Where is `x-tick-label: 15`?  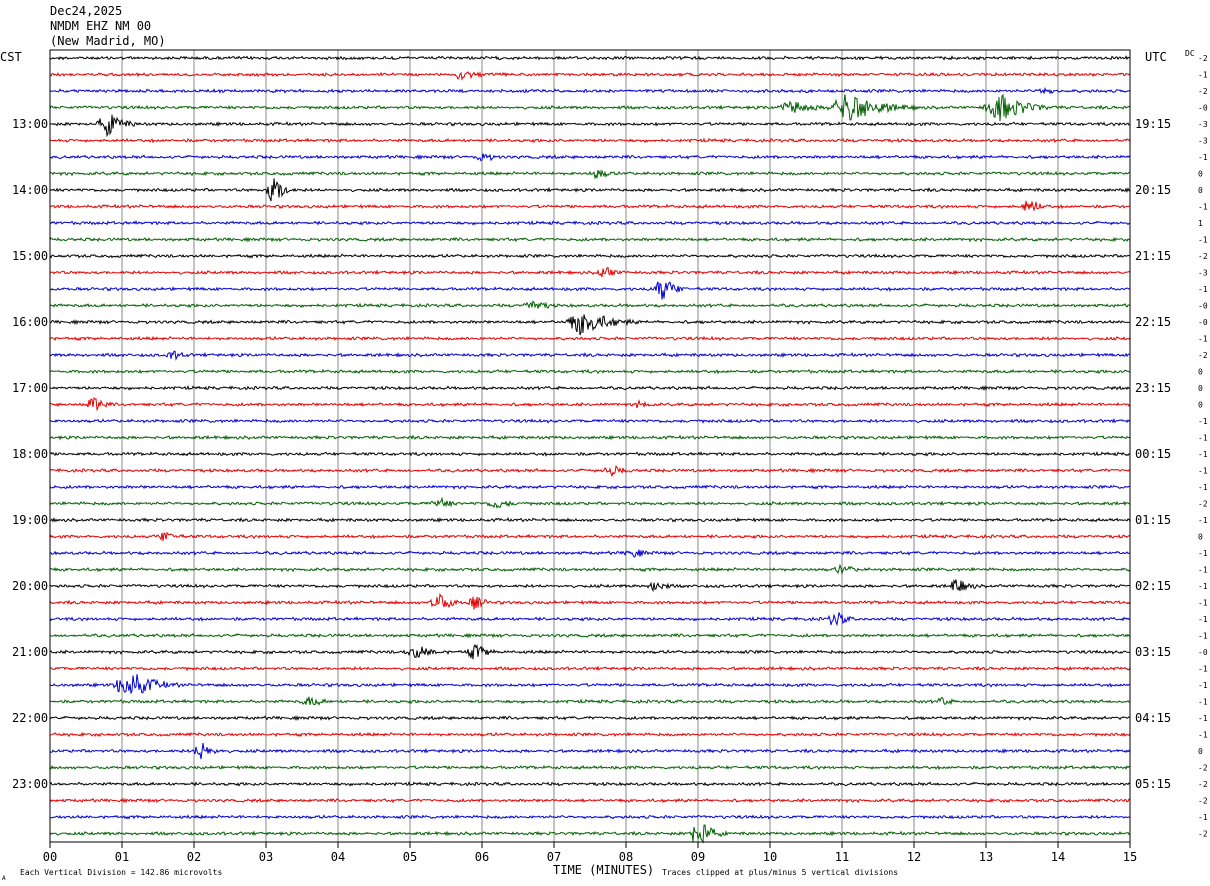
x-tick-label: 15 is located at coordinates (1130, 857).